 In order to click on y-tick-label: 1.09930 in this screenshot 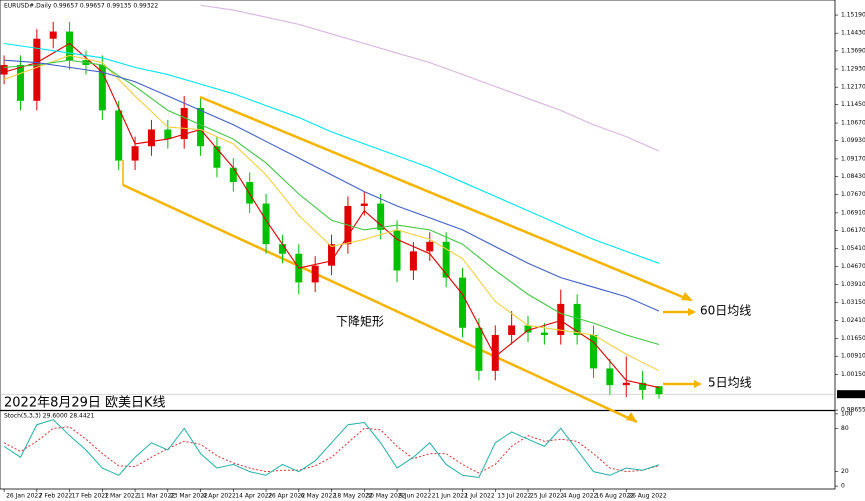, I will do `click(853, 140)`.